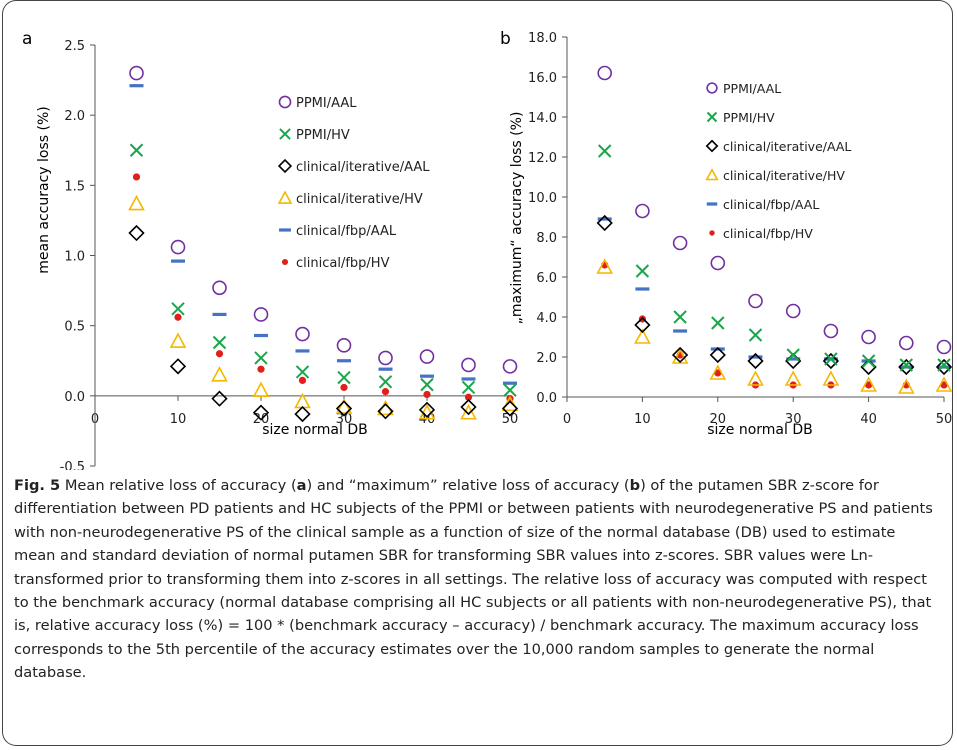 The height and width of the screenshot is (750, 957). I want to click on panel-a-x-tick-label: 10, so click(178, 419).